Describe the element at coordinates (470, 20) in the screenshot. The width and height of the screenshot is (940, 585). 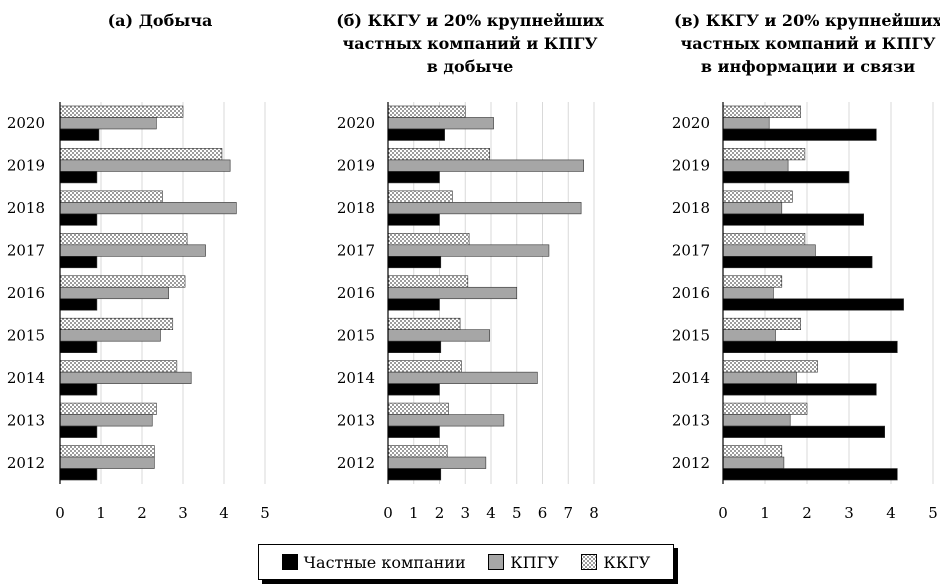
I see `chart-title-line: (б) ККГУ и 20% крупнейших` at that location.